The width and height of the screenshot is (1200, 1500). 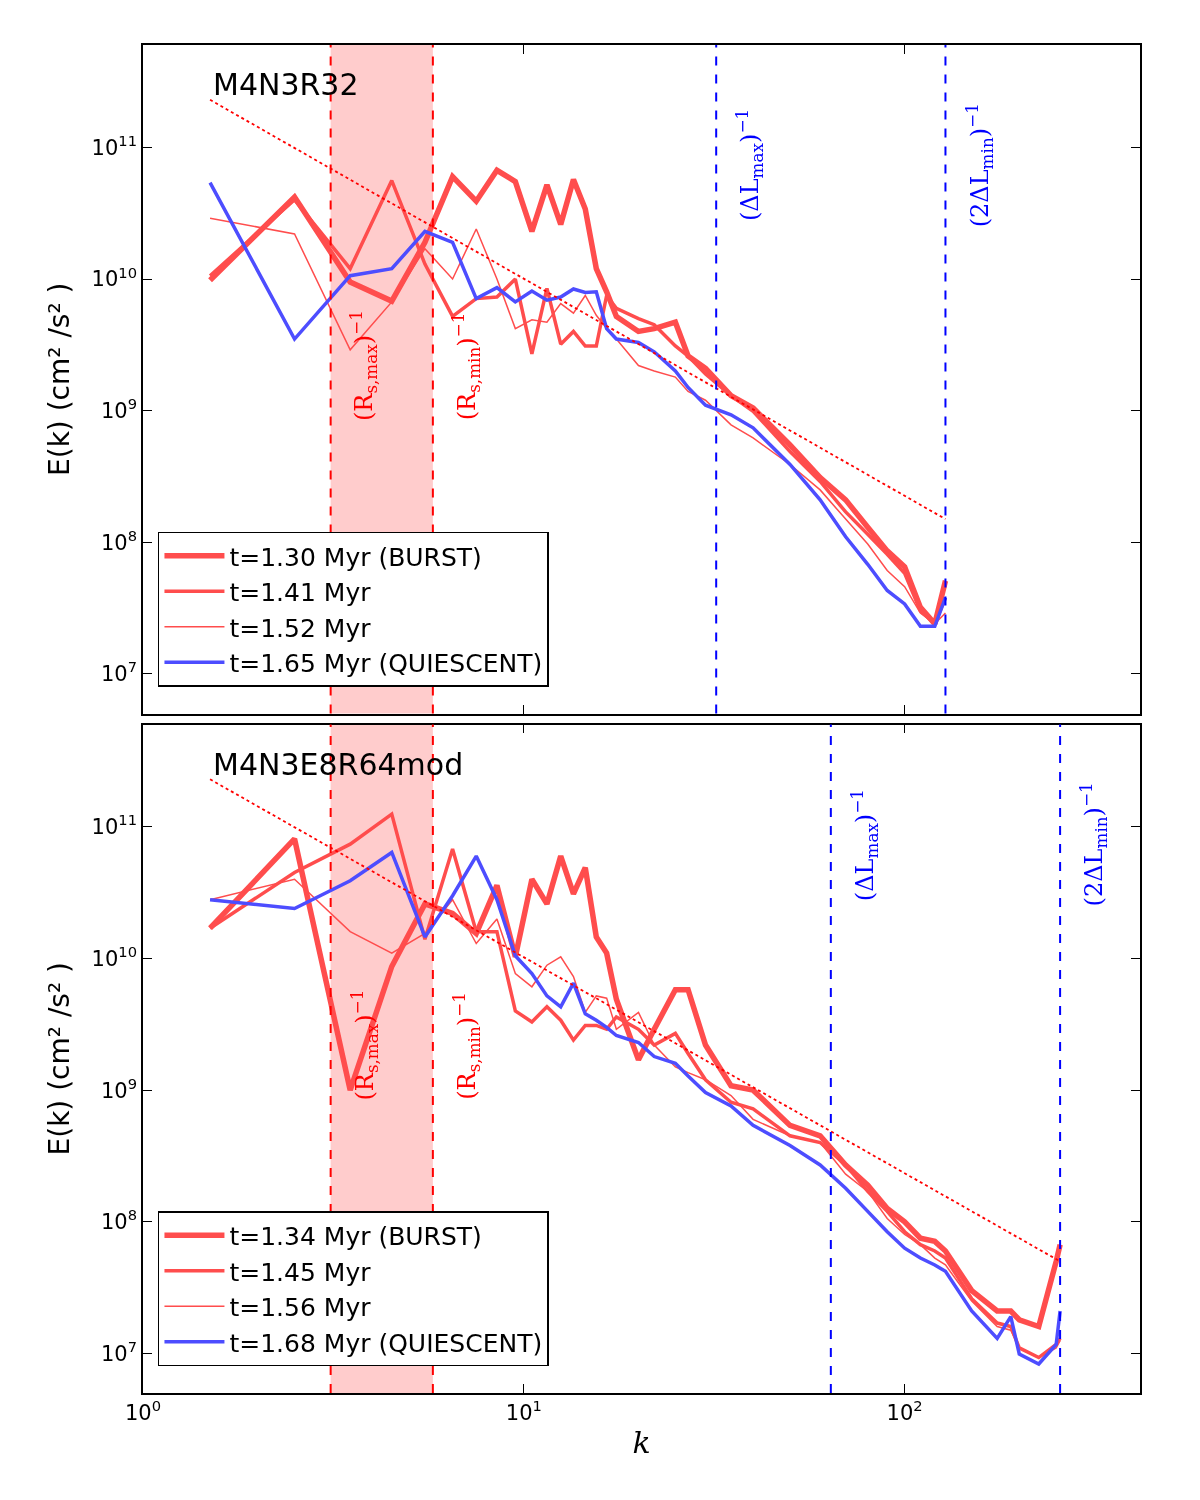 I want to click on legend-label: t=1.56 Myr, so click(x=300, y=1308).